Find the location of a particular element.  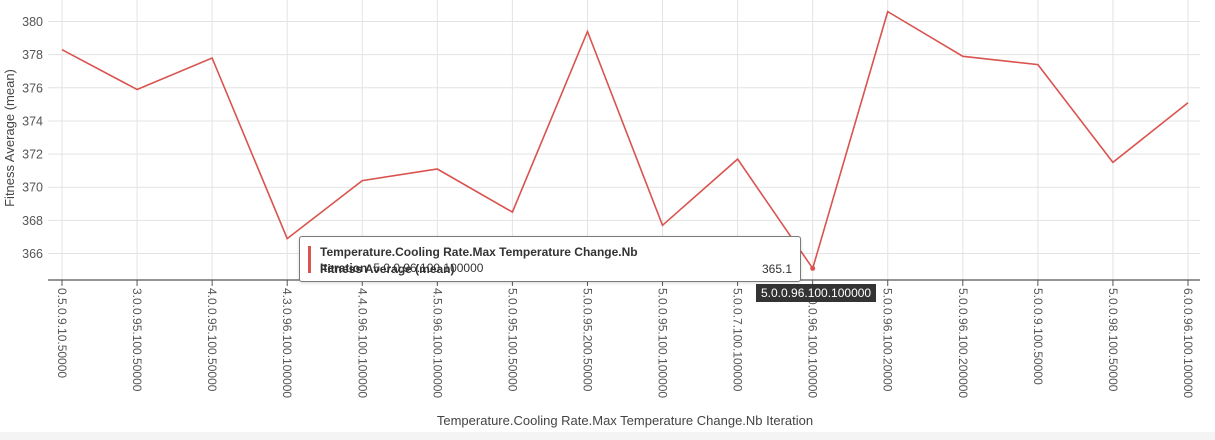

x-tick-label: 4.5.0.96.100.100000 is located at coordinates (437, 343).